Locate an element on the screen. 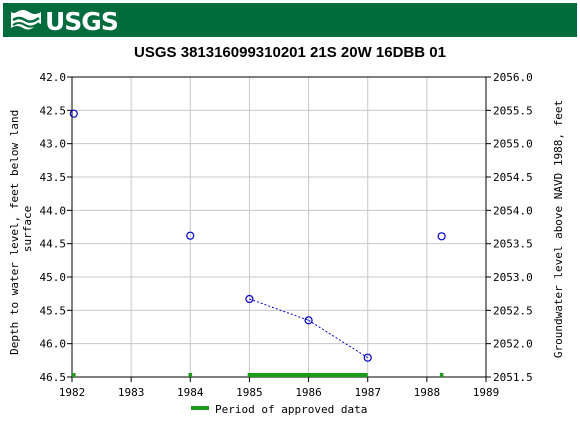 This screenshot has width=580, height=430. left-y-tick-label: 43.5 is located at coordinates (53, 177).